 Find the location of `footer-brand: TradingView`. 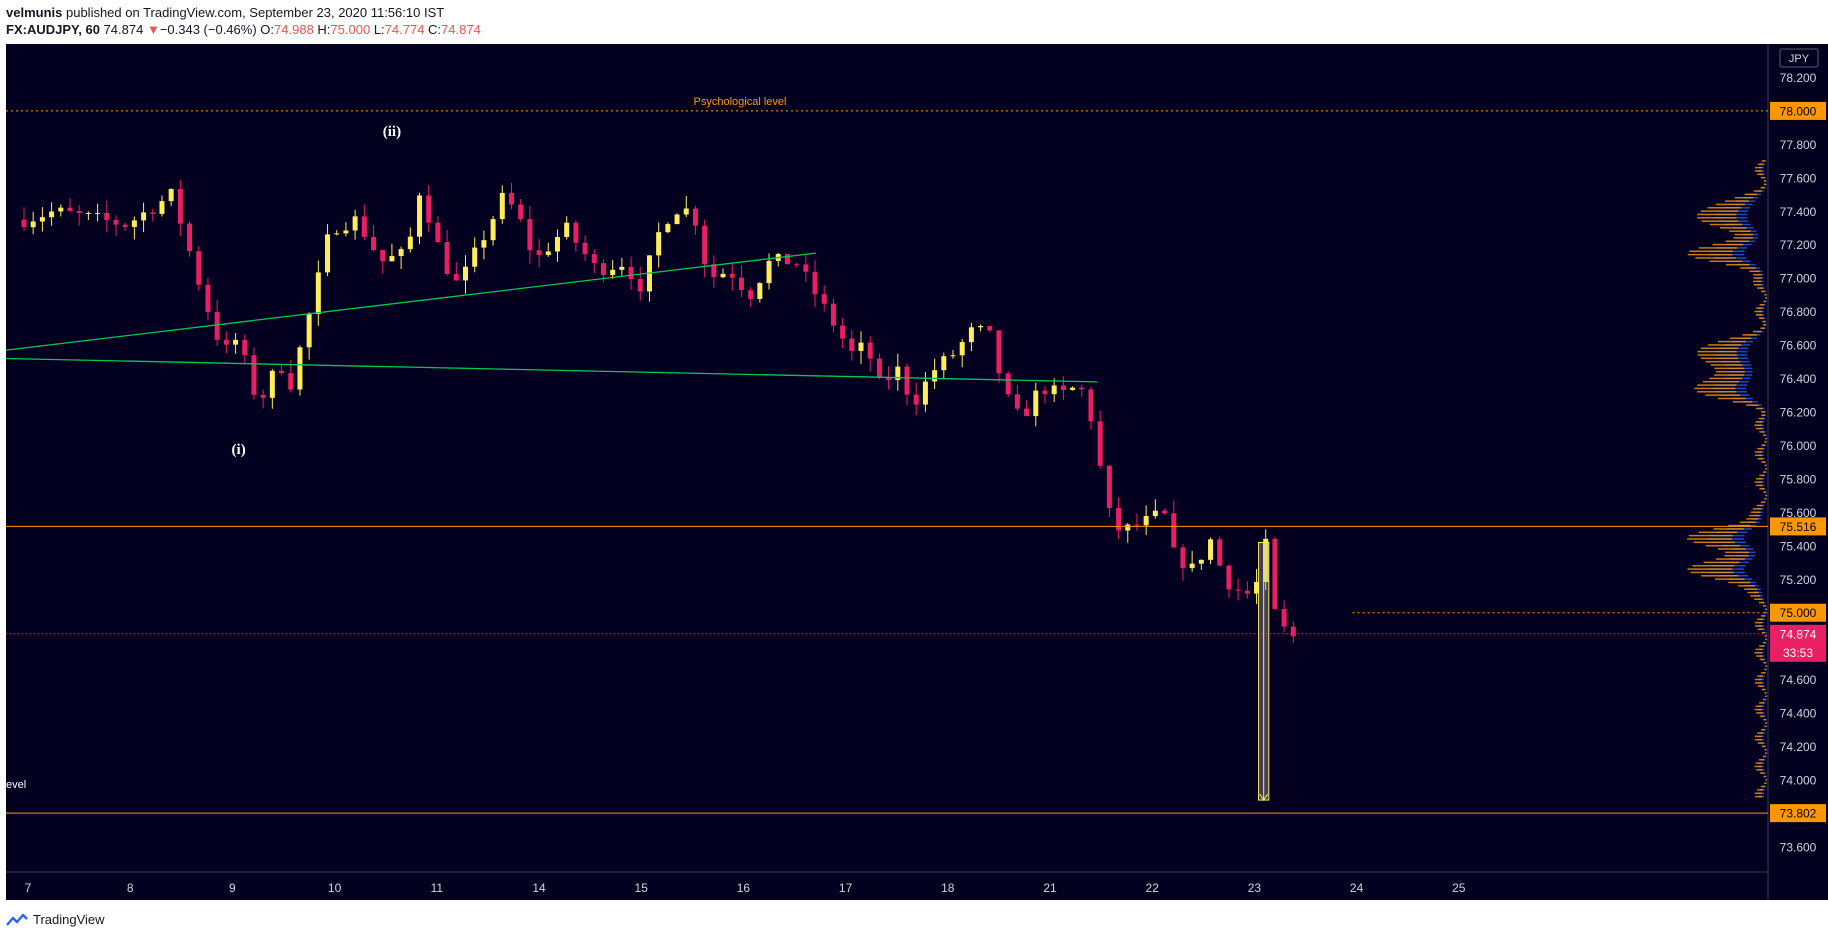

footer-brand: TradingView is located at coordinates (69, 919).